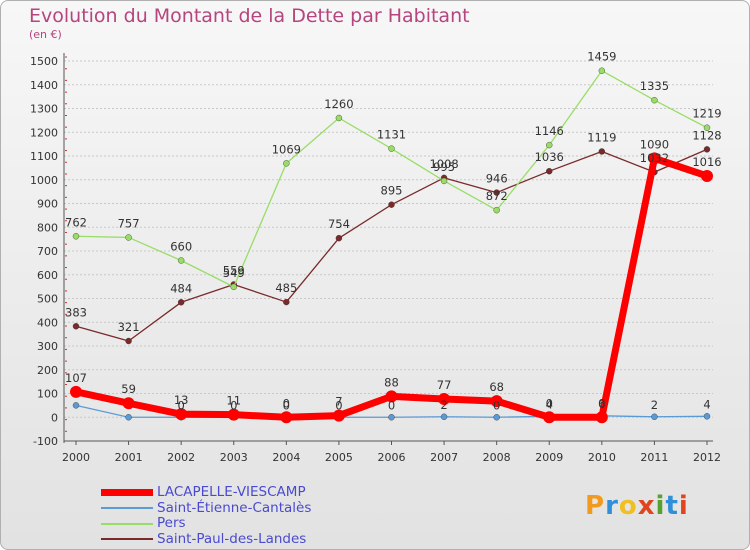  I want to click on data-label: 59, so click(128, 389).